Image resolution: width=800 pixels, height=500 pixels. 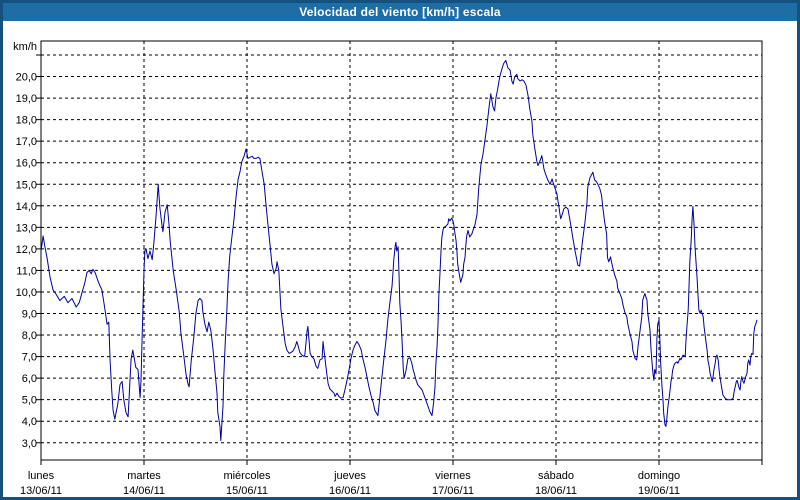 What do you see at coordinates (41, 491) in the screenshot?
I see `x-axis-date-label: 13/06/11` at bounding box center [41, 491].